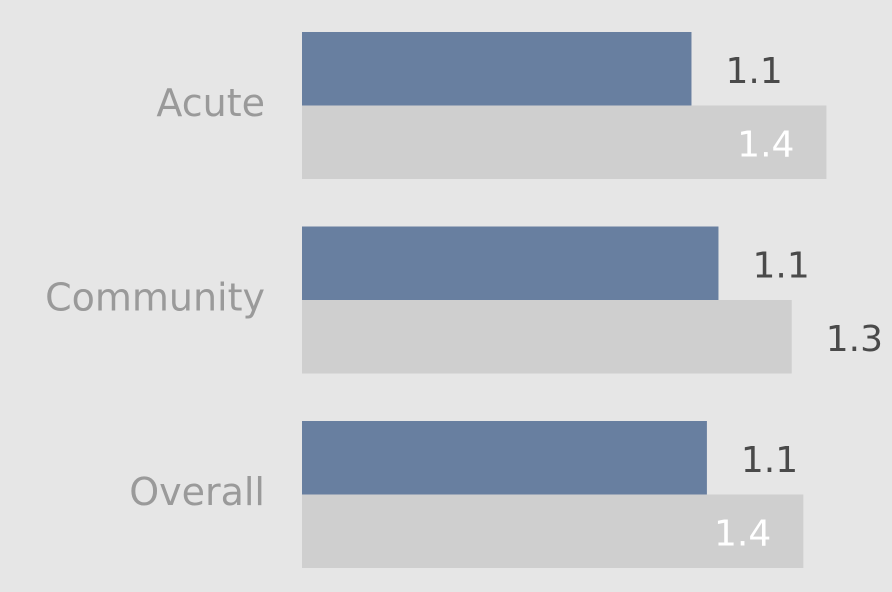  I want to click on value-label: 1.3, so click(854, 339).